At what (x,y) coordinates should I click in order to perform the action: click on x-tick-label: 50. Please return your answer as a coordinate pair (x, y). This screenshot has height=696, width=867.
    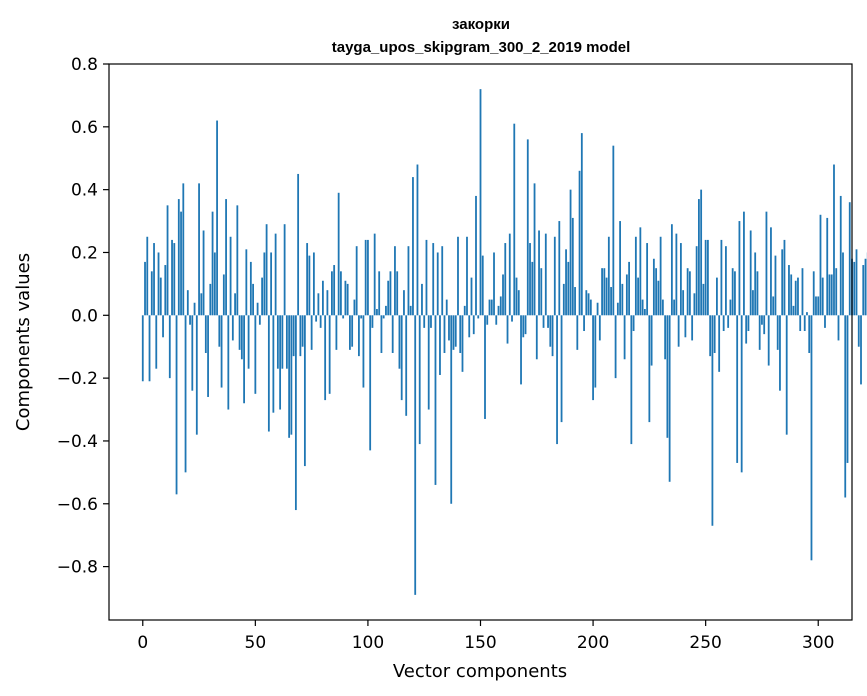
    Looking at the image, I should click on (256, 643).